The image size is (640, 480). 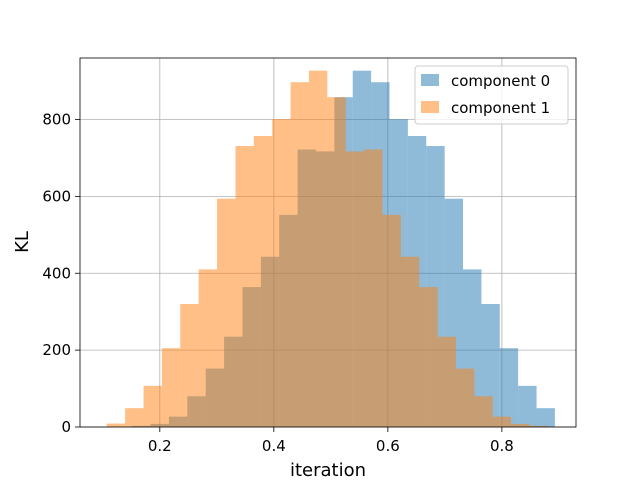 What do you see at coordinates (22, 242) in the screenshot?
I see `y-axis-label: KL` at bounding box center [22, 242].